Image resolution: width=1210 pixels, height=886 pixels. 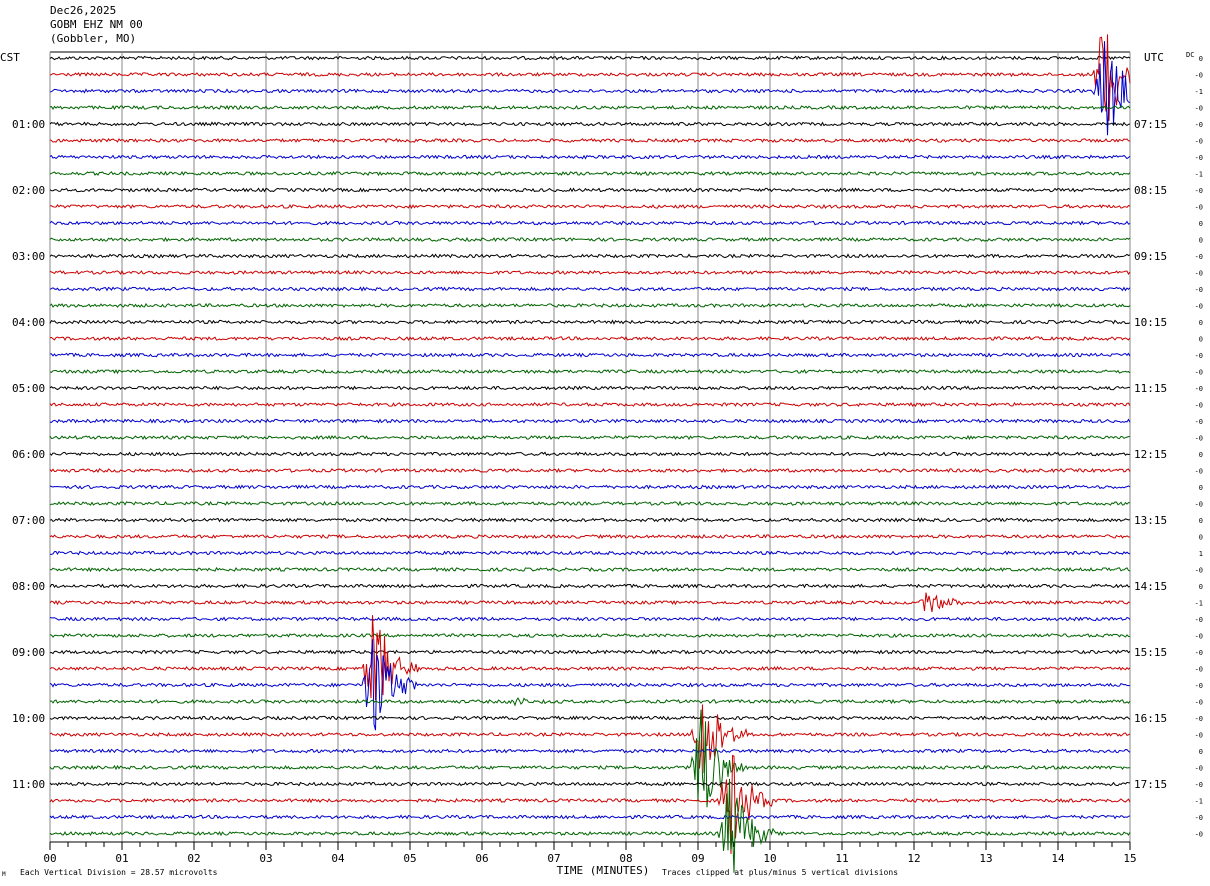 I want to click on x-tick-label: 15, so click(x=1129, y=858).